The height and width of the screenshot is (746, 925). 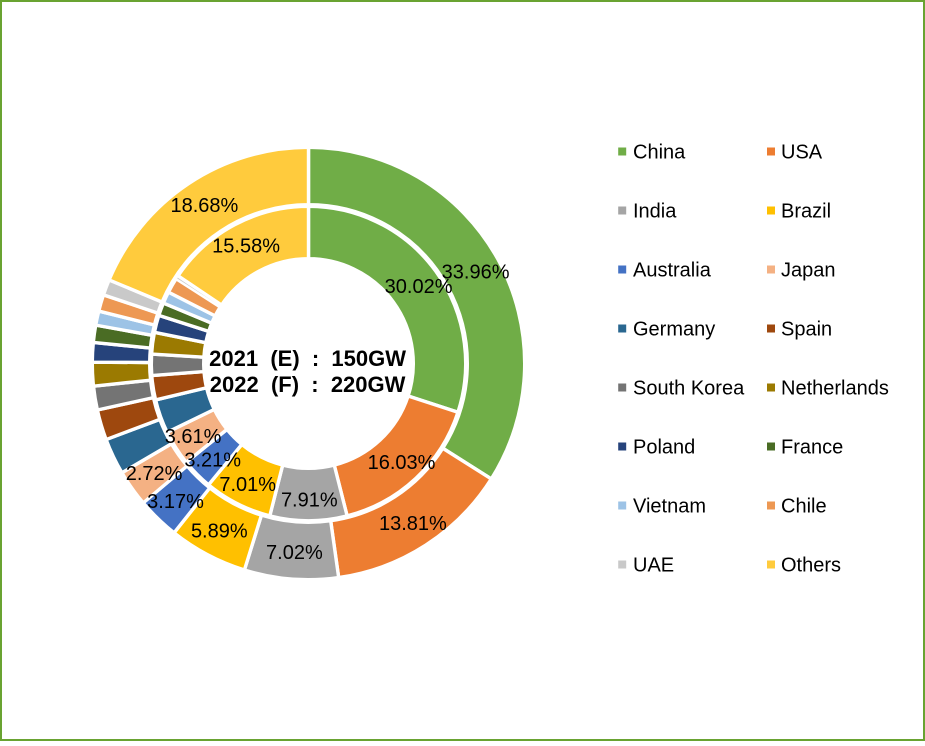 What do you see at coordinates (419, 287) in the screenshot?
I see `svg-text: 30.02%` at bounding box center [419, 287].